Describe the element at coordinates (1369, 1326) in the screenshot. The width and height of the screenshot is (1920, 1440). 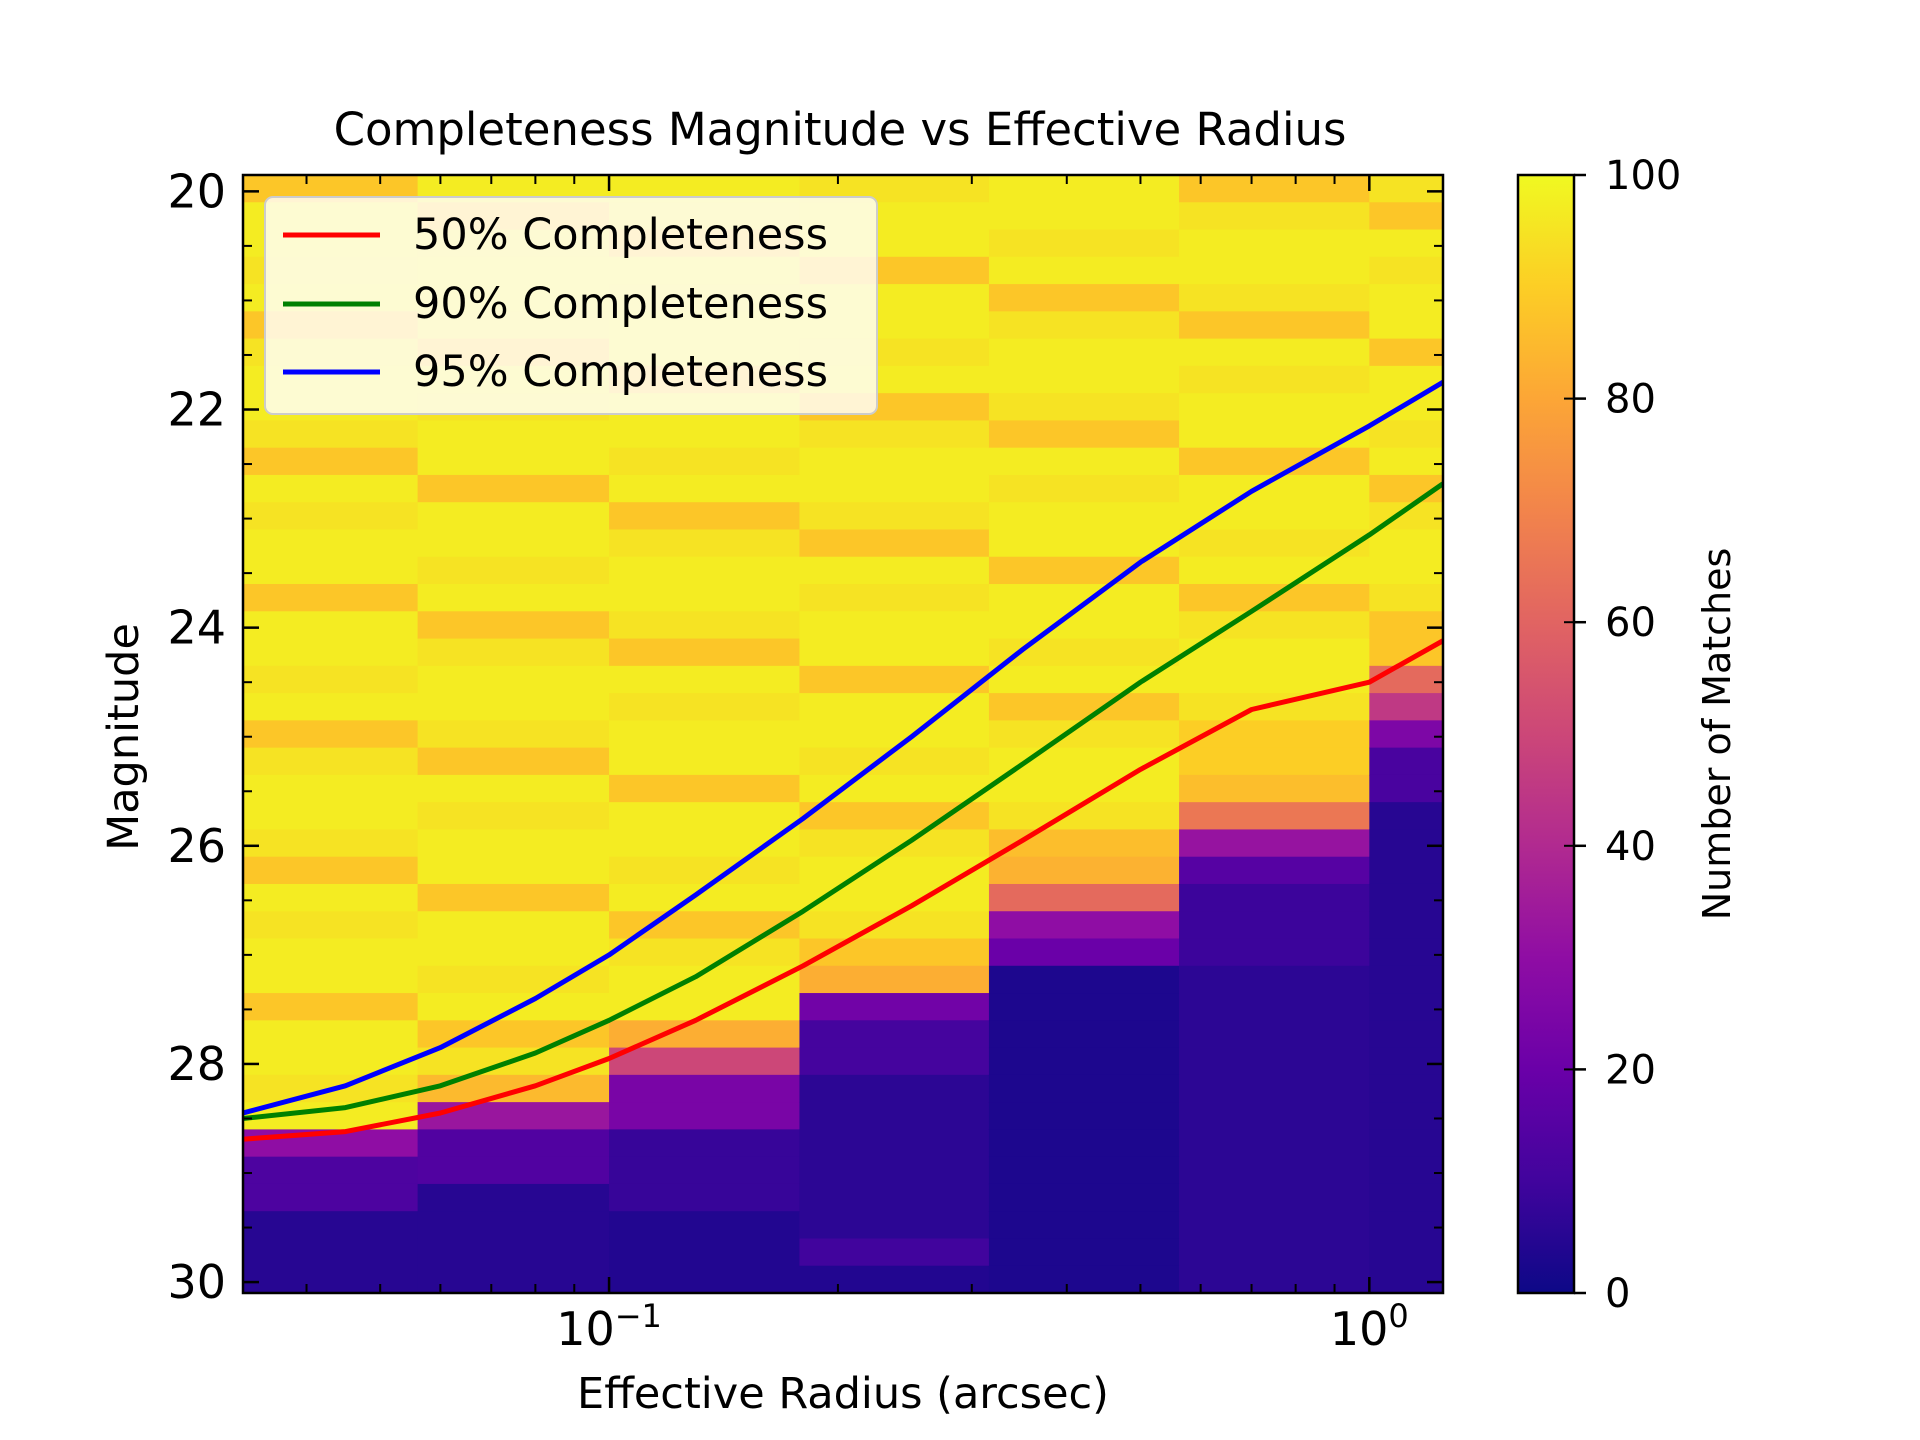
I see `x-tick-label: 100` at that location.